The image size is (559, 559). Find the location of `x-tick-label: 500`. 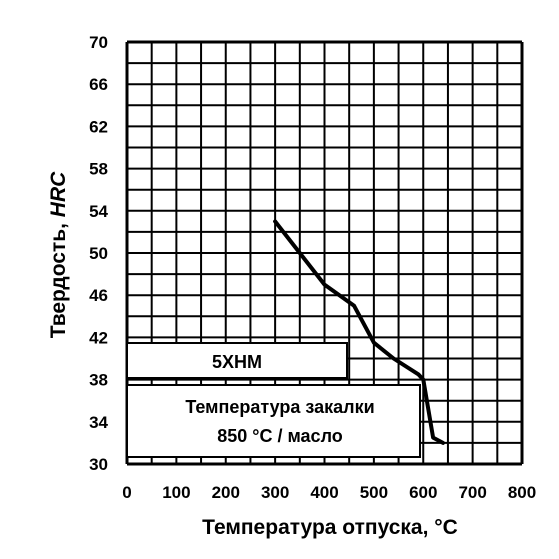

x-tick-label: 500 is located at coordinates (374, 492).